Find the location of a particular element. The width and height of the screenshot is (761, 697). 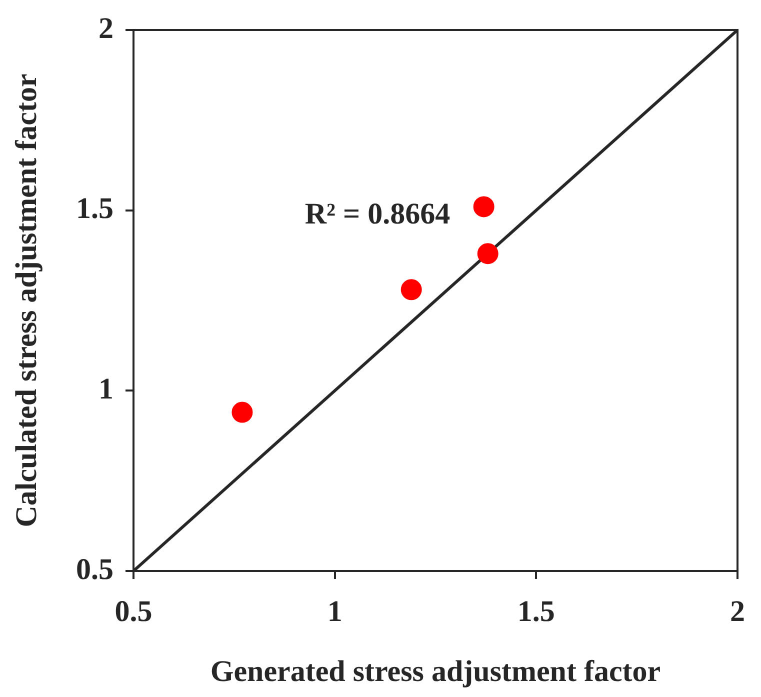

y-tick-label: 2 is located at coordinates (106, 28).